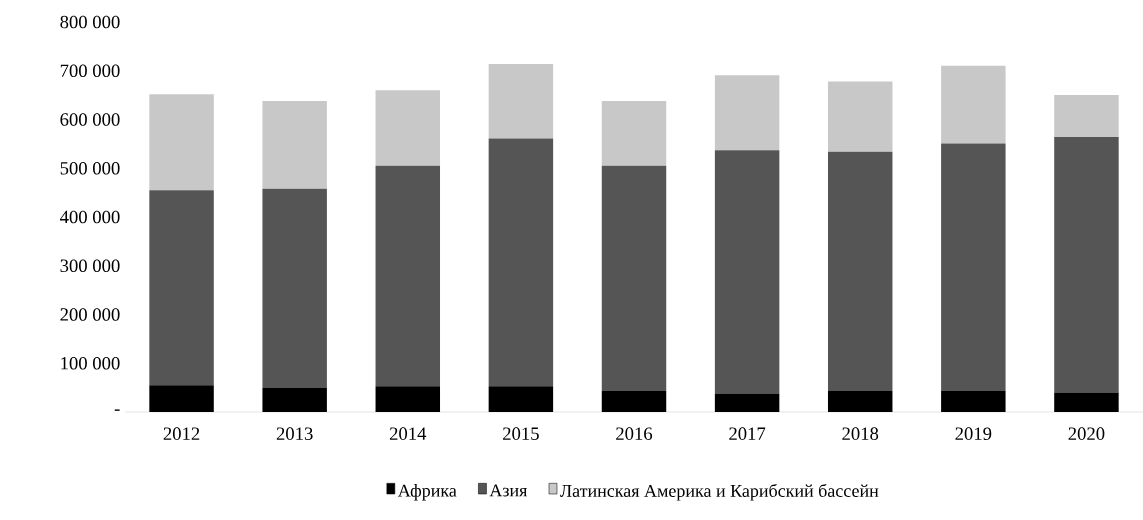  What do you see at coordinates (1086, 433) in the screenshot?
I see `x-tick-label: 2020` at bounding box center [1086, 433].